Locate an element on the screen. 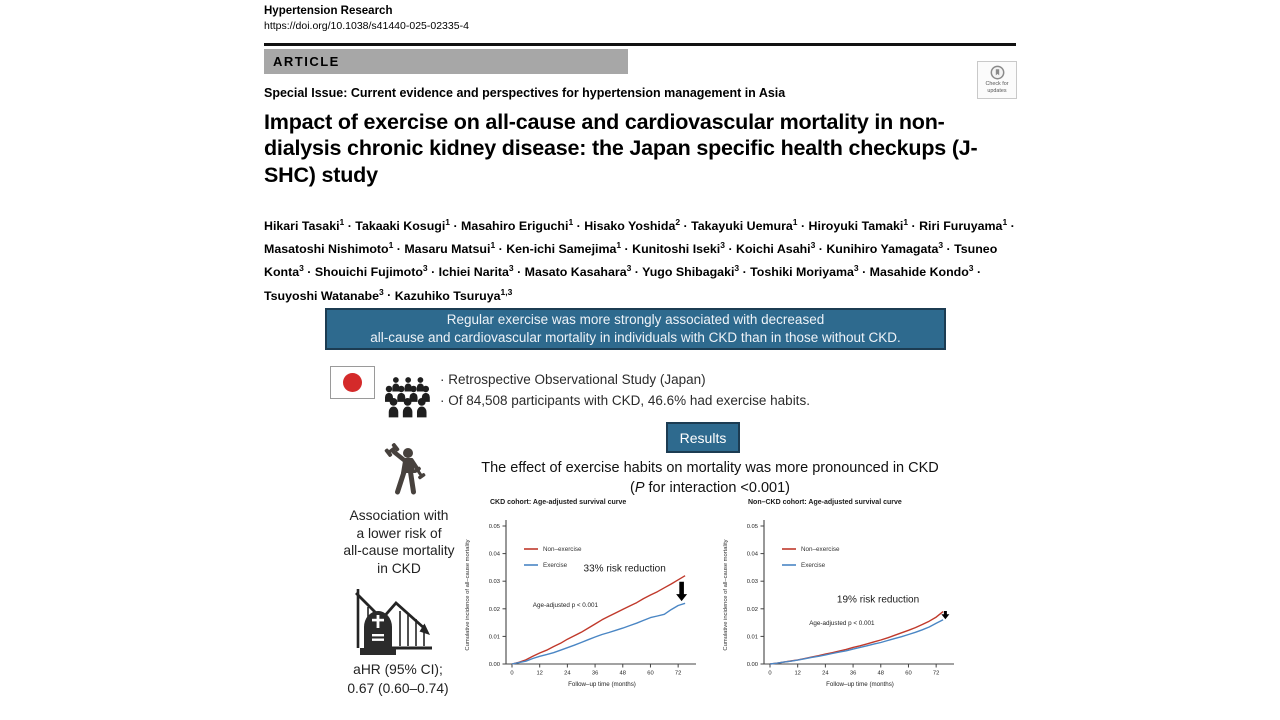 The height and width of the screenshot is (720, 1280). association-line: in CKD is located at coordinates (399, 568).